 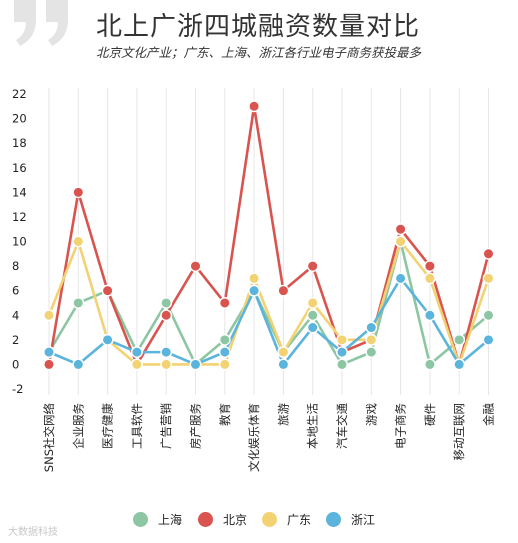 I want to click on x-tick-label: 广告营销, so click(x=166, y=426).